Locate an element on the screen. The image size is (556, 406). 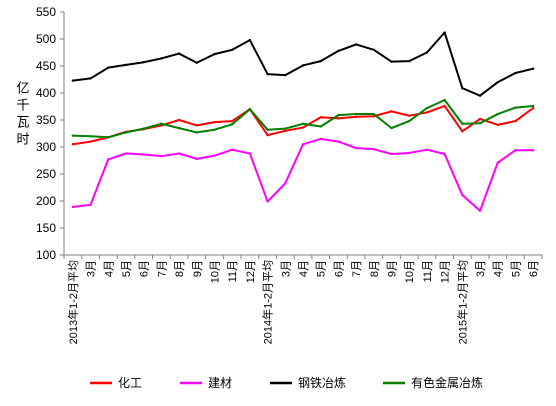
y-tick-label: 550 is located at coordinates (46, 12).